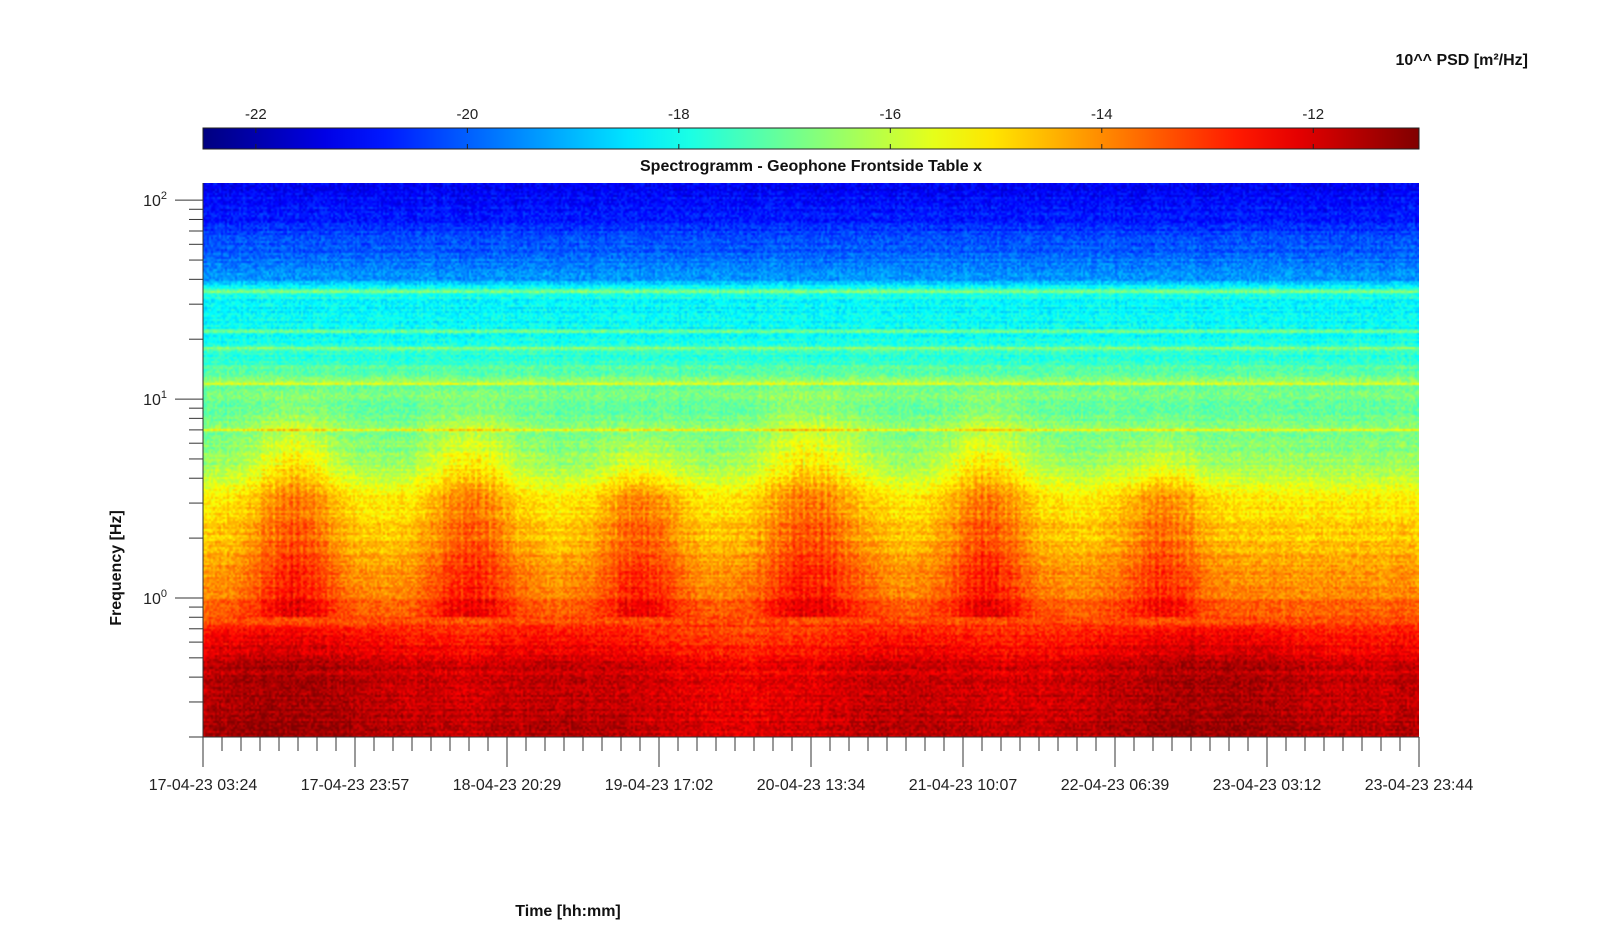 The width and height of the screenshot is (1600, 942). I want to click on x-tick-label: 21-04-23 10:07, so click(963, 785).